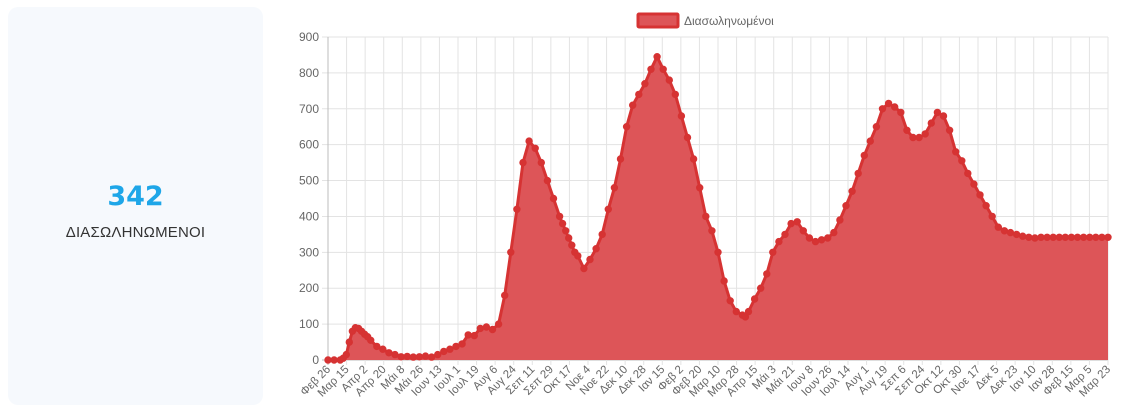 The image size is (1127, 417). I want to click on y-tick-label: 0, so click(315, 360).